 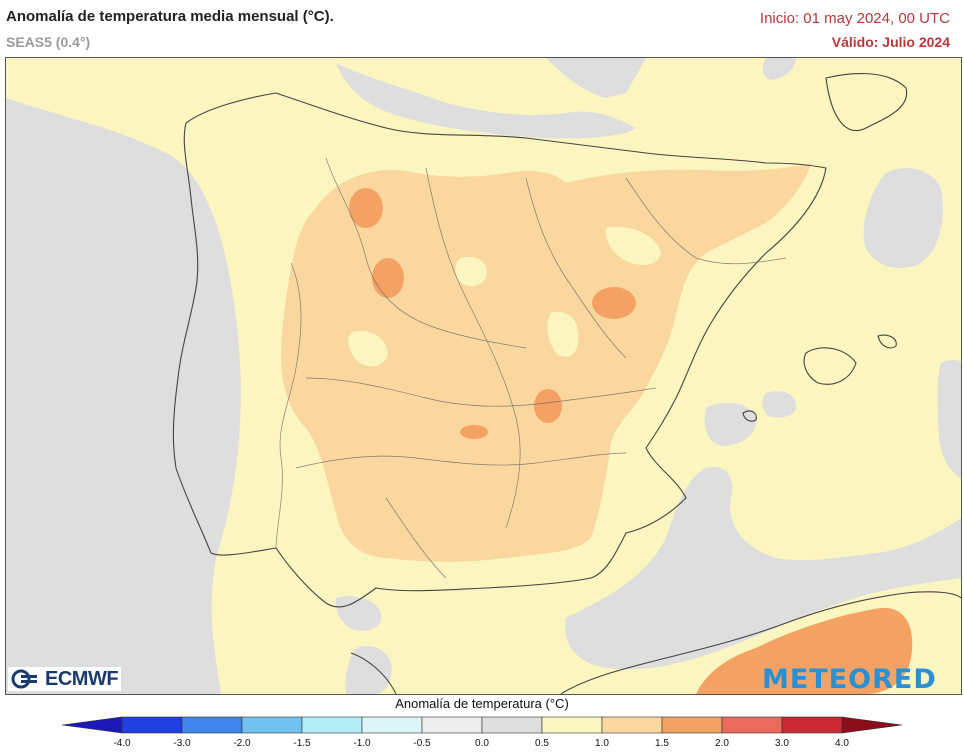 What do you see at coordinates (302, 743) in the screenshot?
I see `colorbar-tick-label: -1.5` at bounding box center [302, 743].